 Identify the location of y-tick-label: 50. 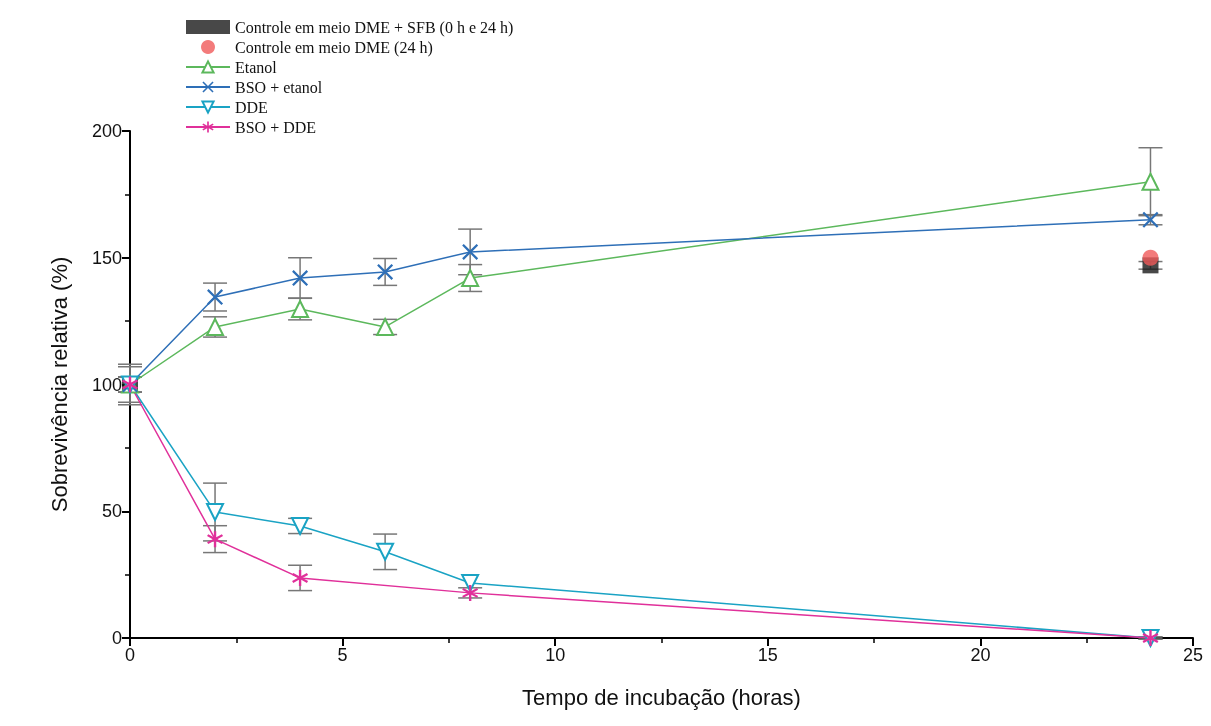
(111, 511).